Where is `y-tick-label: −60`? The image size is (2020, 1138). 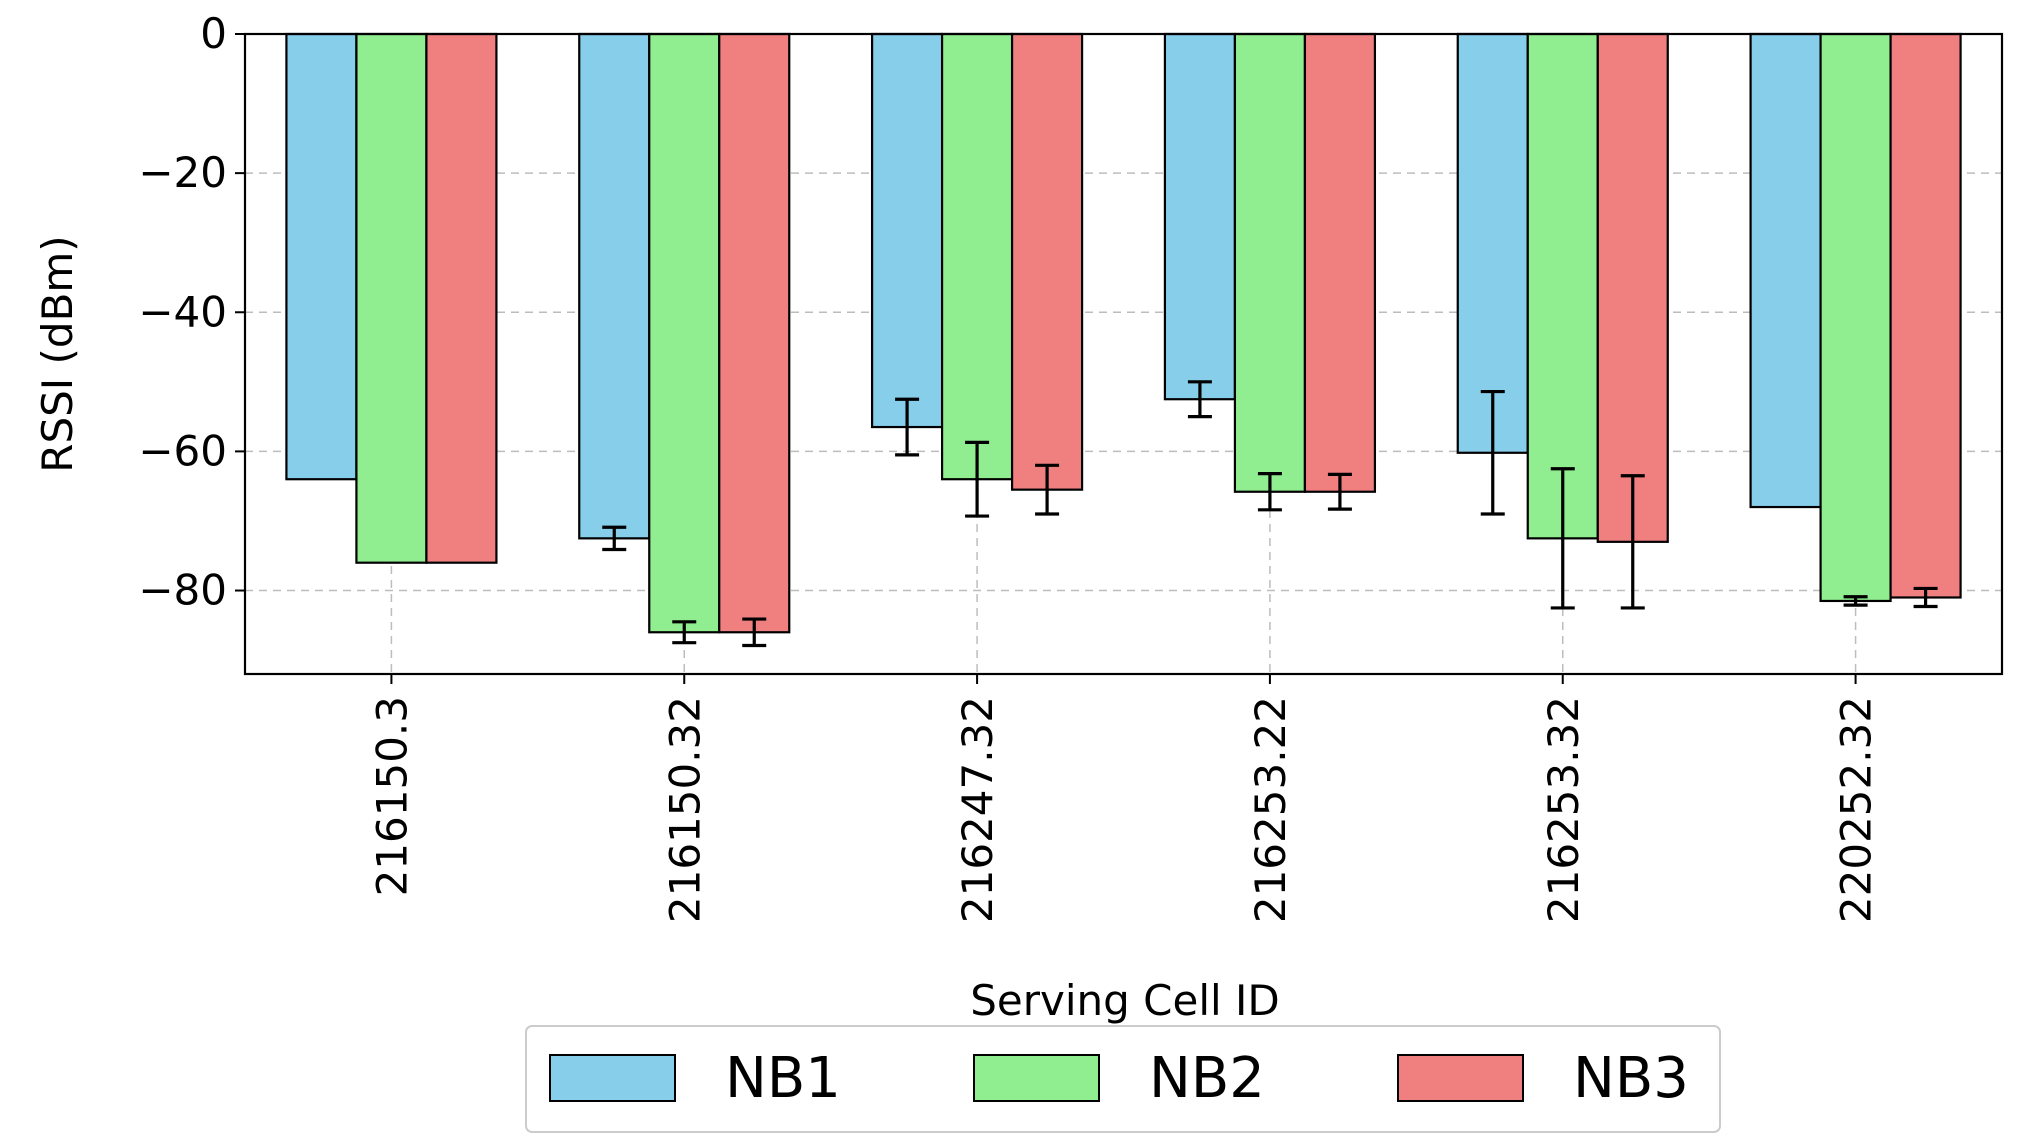
y-tick-label: −60 is located at coordinates (182, 450).